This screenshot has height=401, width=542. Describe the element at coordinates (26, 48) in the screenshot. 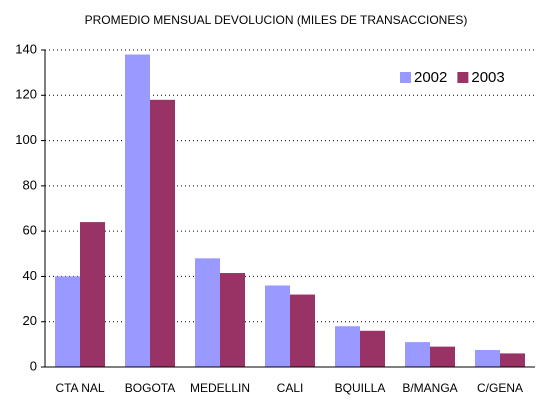

I see `y-tick-label: 140` at that location.